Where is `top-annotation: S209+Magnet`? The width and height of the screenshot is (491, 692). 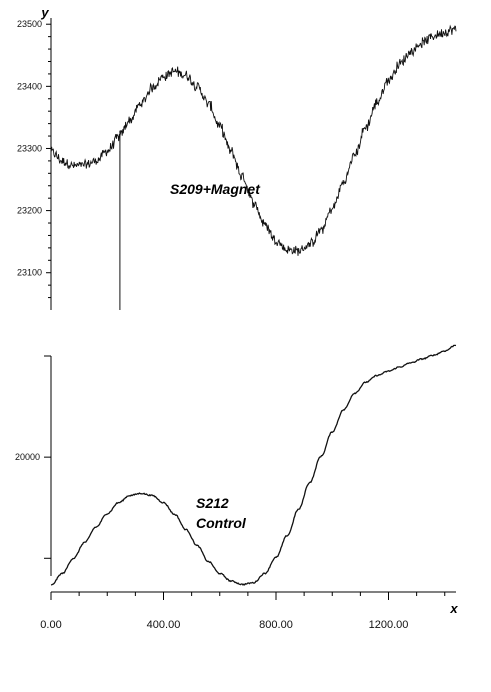 top-annotation: S209+Magnet is located at coordinates (215, 189).